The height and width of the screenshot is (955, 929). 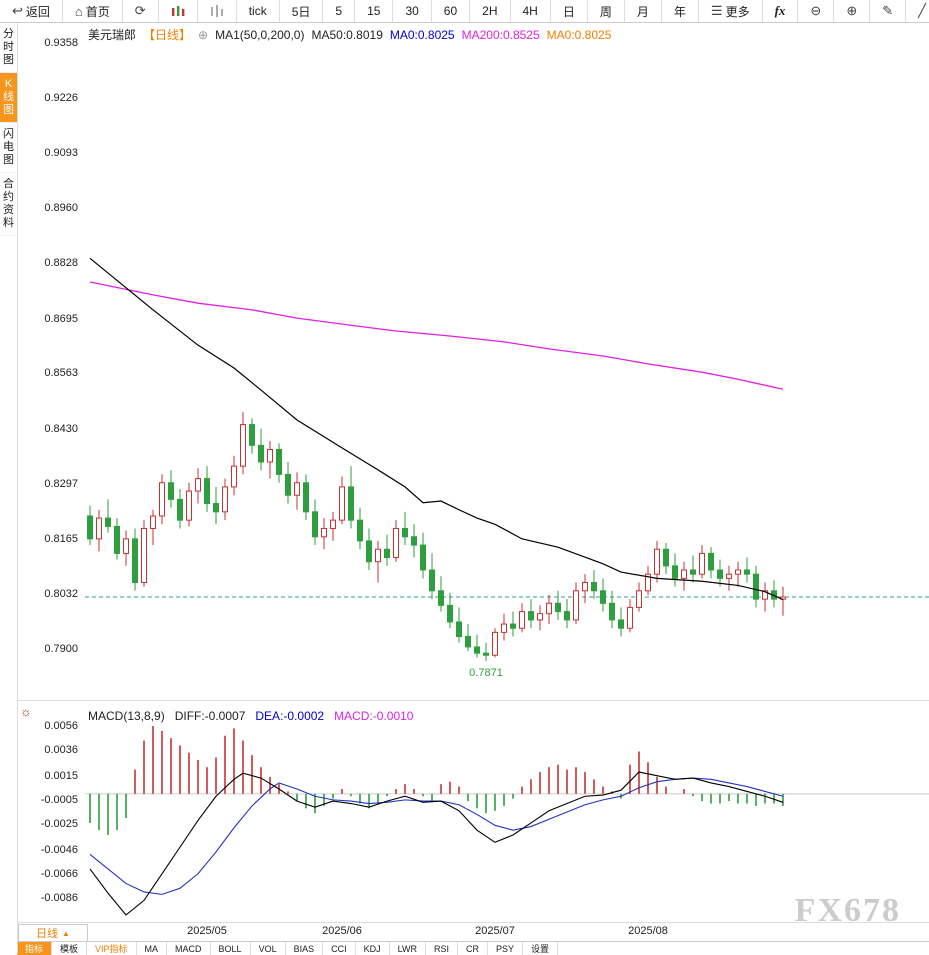 What do you see at coordinates (112, 35) in the screenshot?
I see `symbol-name: 美元瑞郎` at bounding box center [112, 35].